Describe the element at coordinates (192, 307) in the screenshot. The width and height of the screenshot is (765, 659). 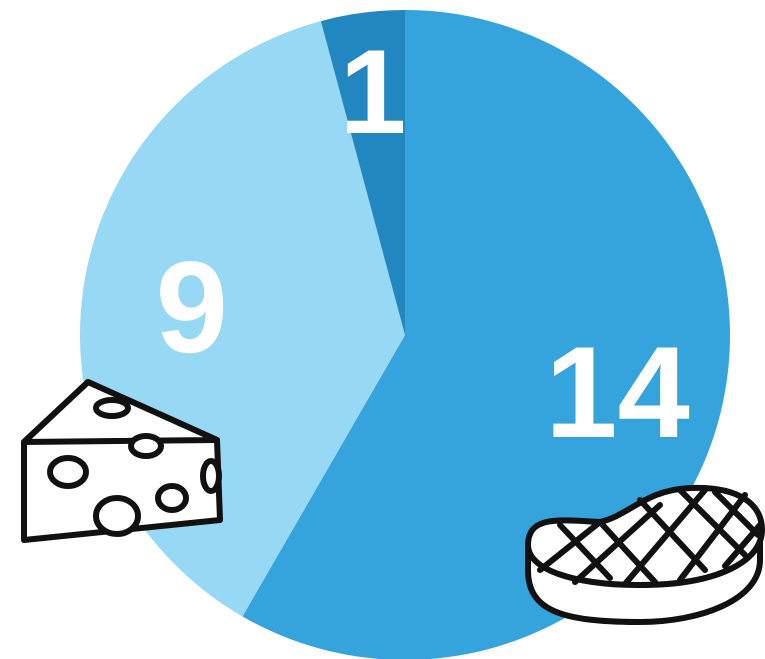
I see `data-label-9: 9` at that location.